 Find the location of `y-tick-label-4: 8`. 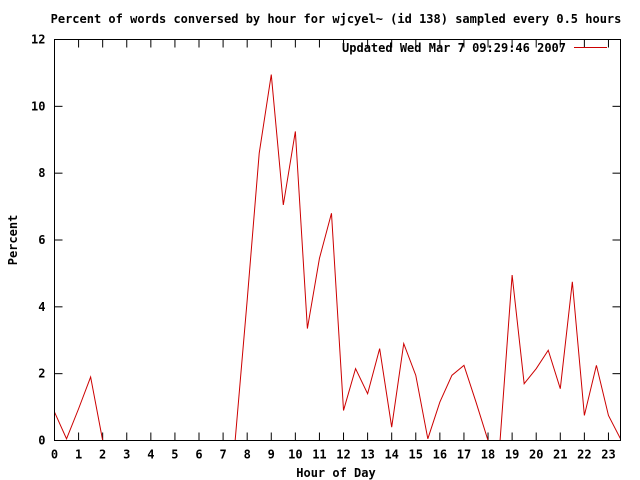

y-tick-label-4: 8 is located at coordinates (41, 173).